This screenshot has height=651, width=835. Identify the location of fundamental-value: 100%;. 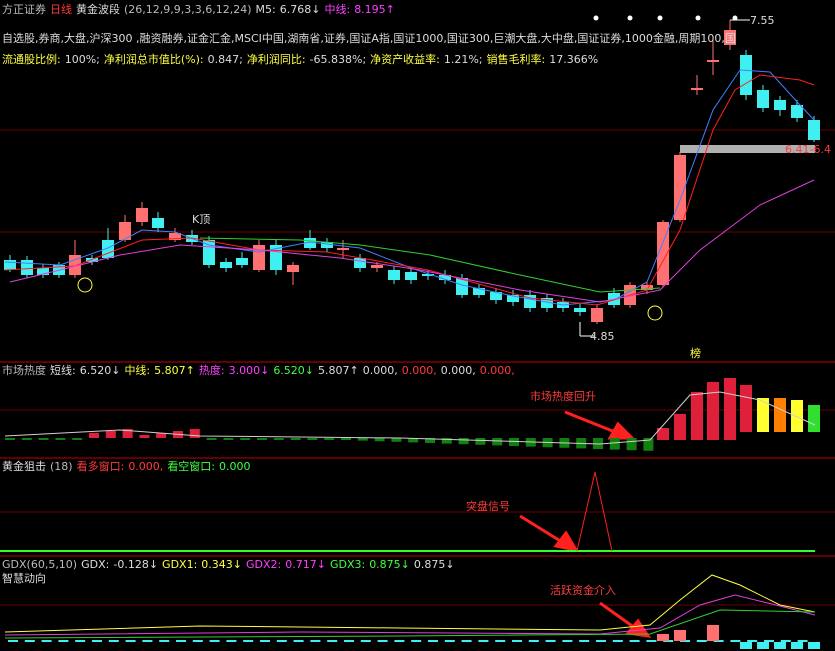
(82, 59).